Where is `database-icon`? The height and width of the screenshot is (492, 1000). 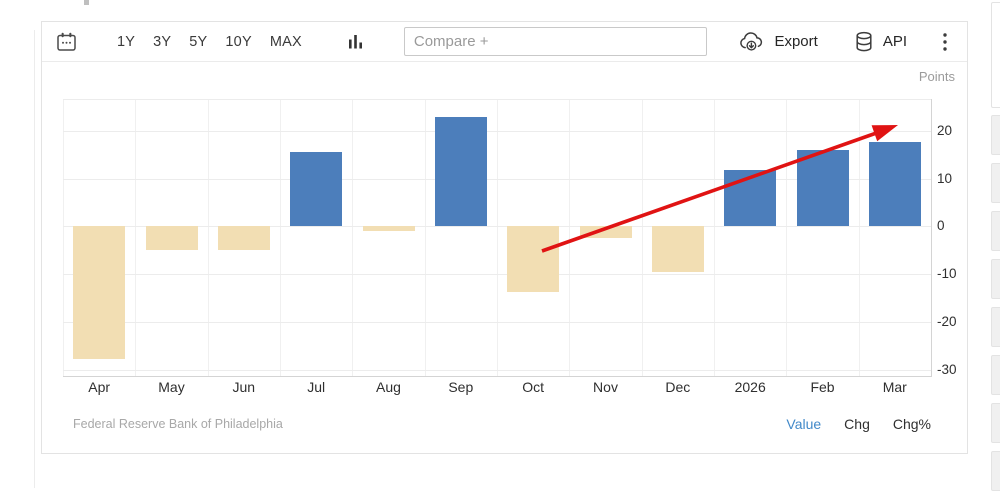 database-icon is located at coordinates (864, 42).